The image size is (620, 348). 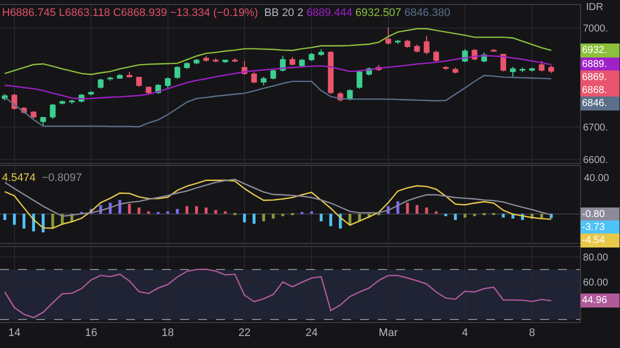 I want to click on text: 6868., so click(x=595, y=90).